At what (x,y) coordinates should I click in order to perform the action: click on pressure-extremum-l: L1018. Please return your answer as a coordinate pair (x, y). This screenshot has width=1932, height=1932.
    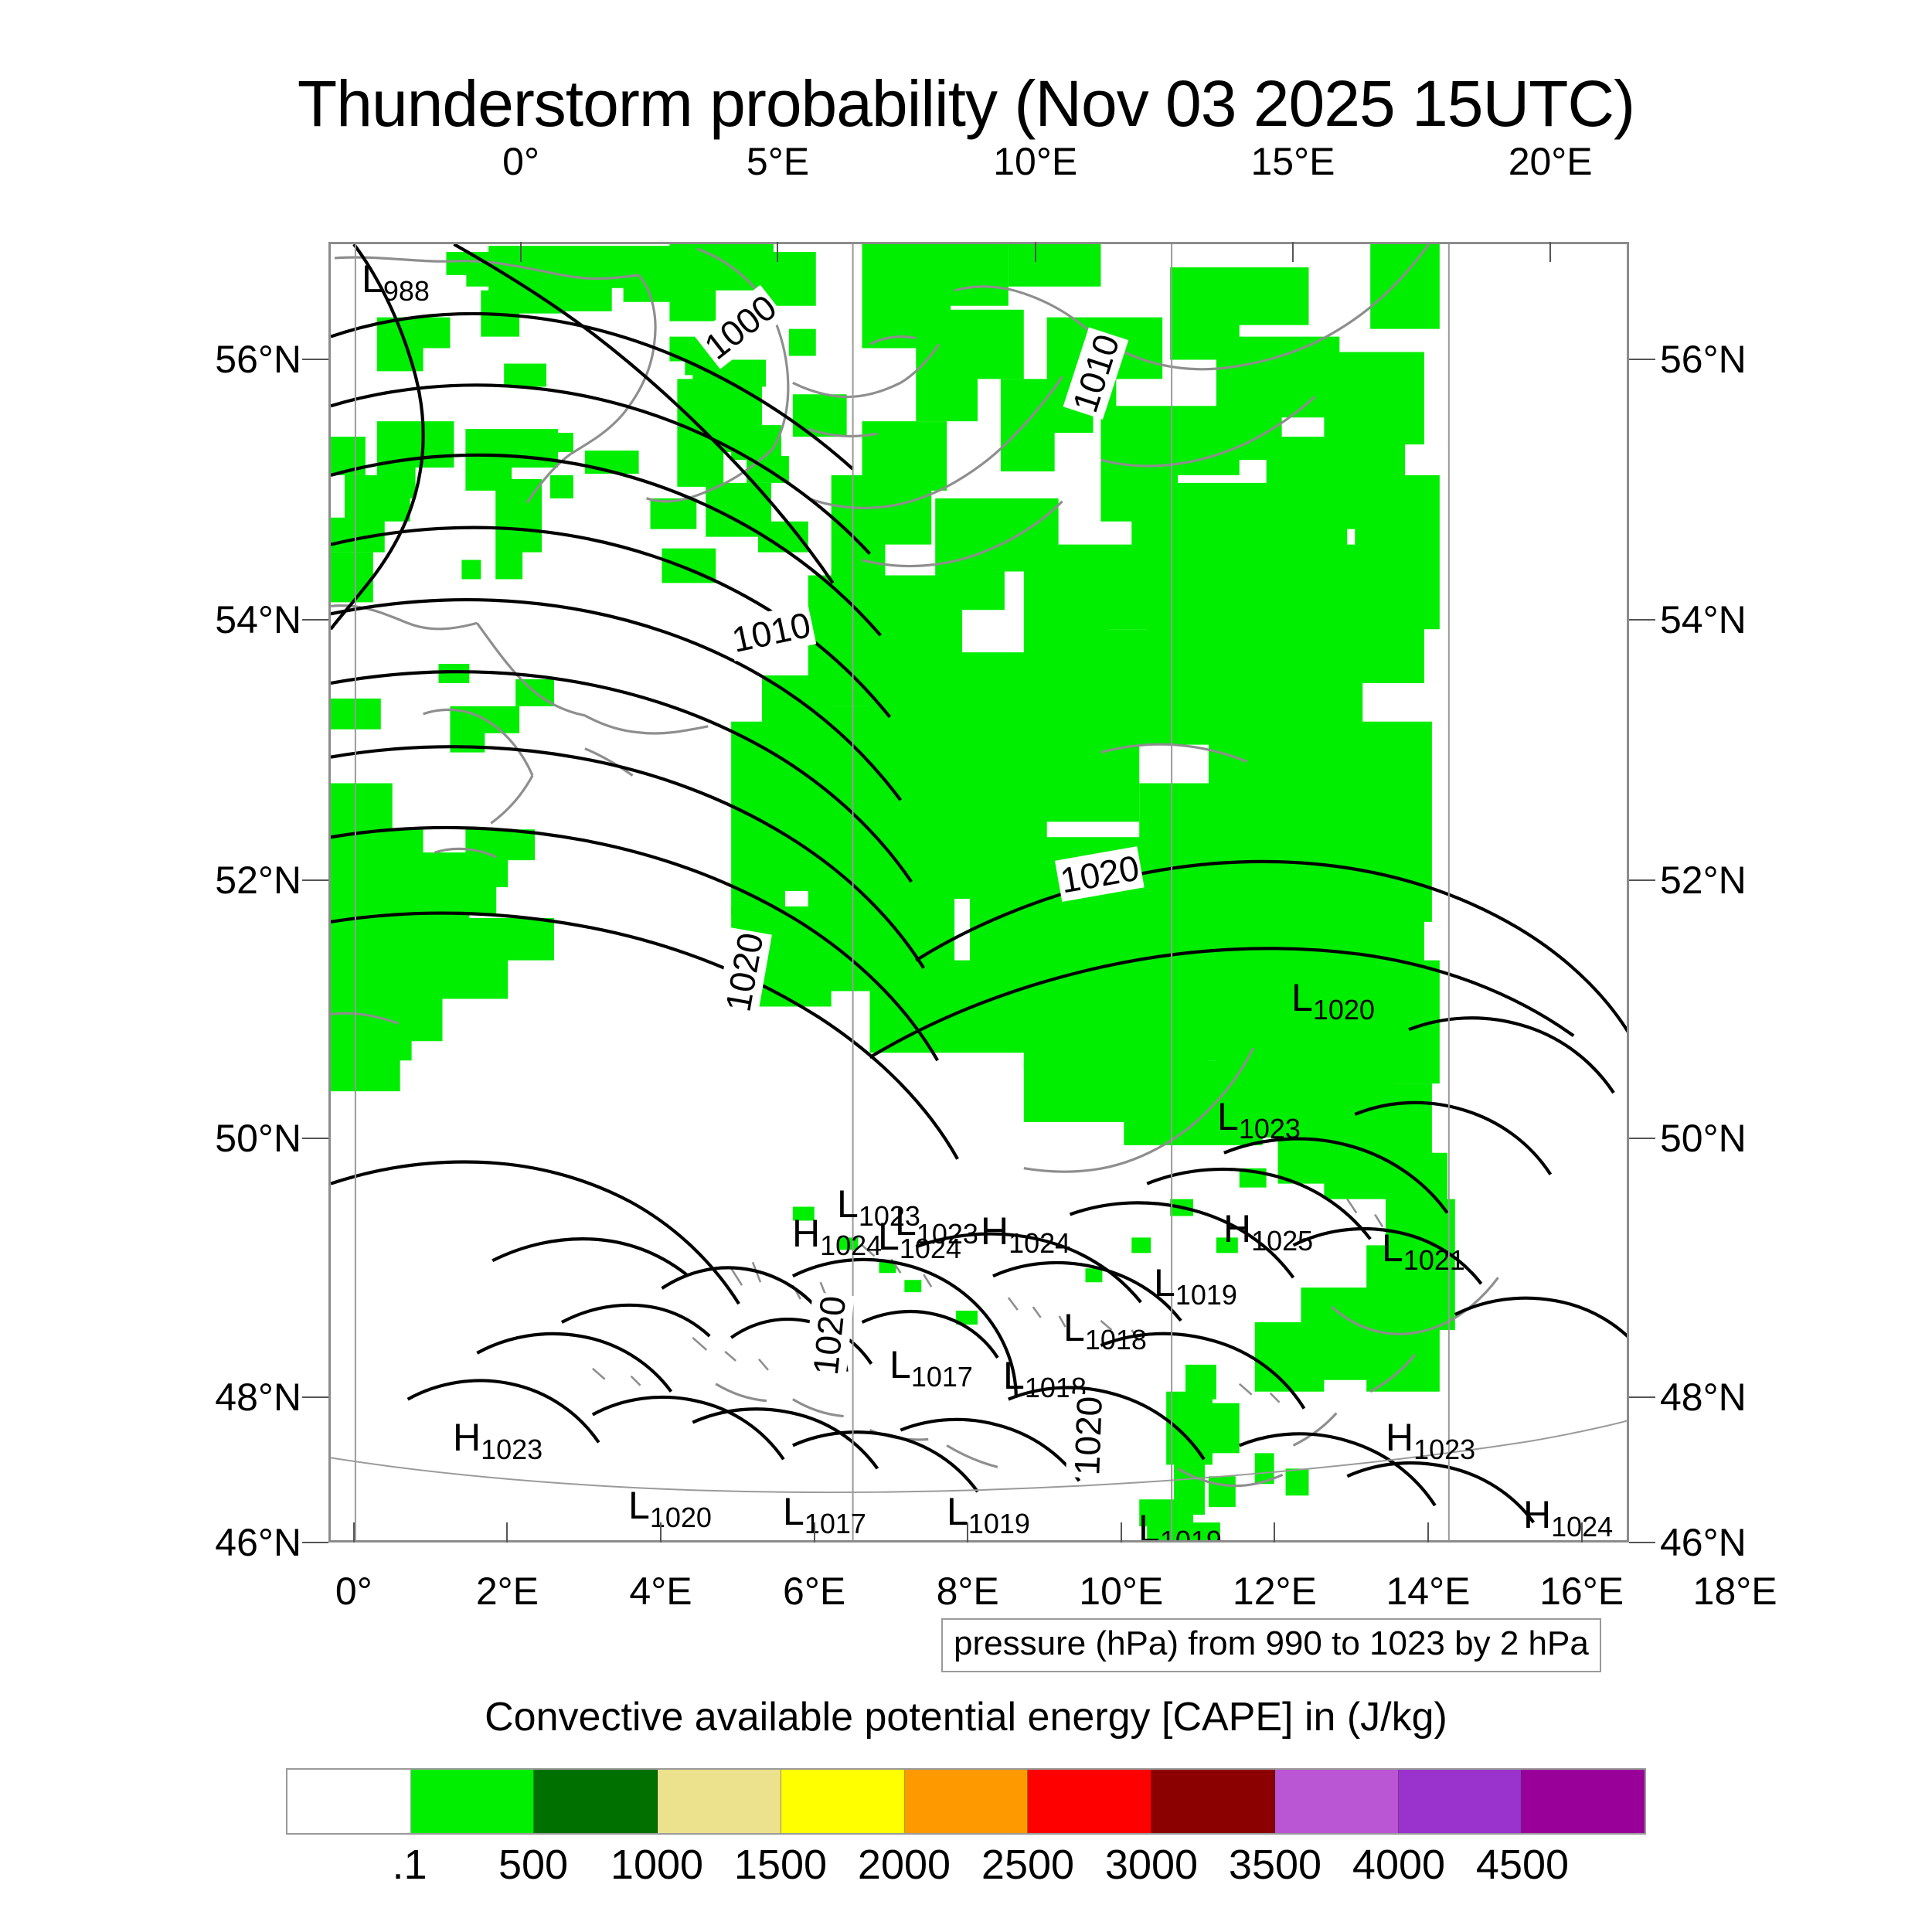
    Looking at the image, I should click on (1105, 1331).